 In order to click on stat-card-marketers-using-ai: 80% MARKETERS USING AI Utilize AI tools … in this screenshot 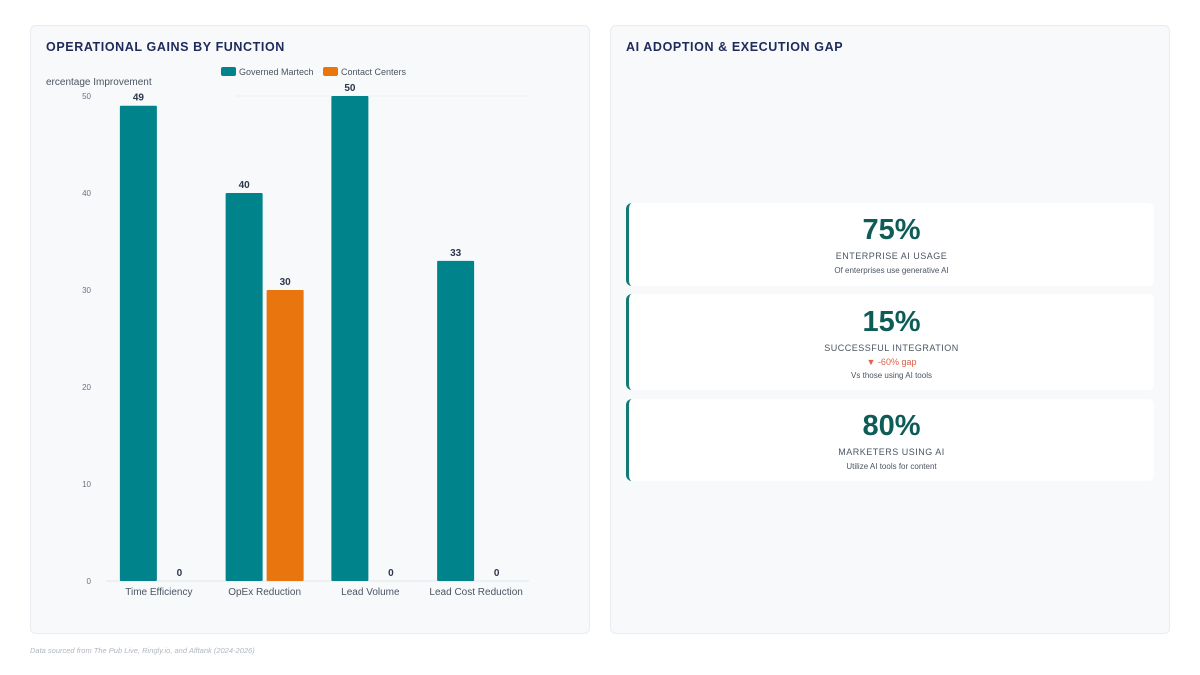, I will do `click(890, 440)`.